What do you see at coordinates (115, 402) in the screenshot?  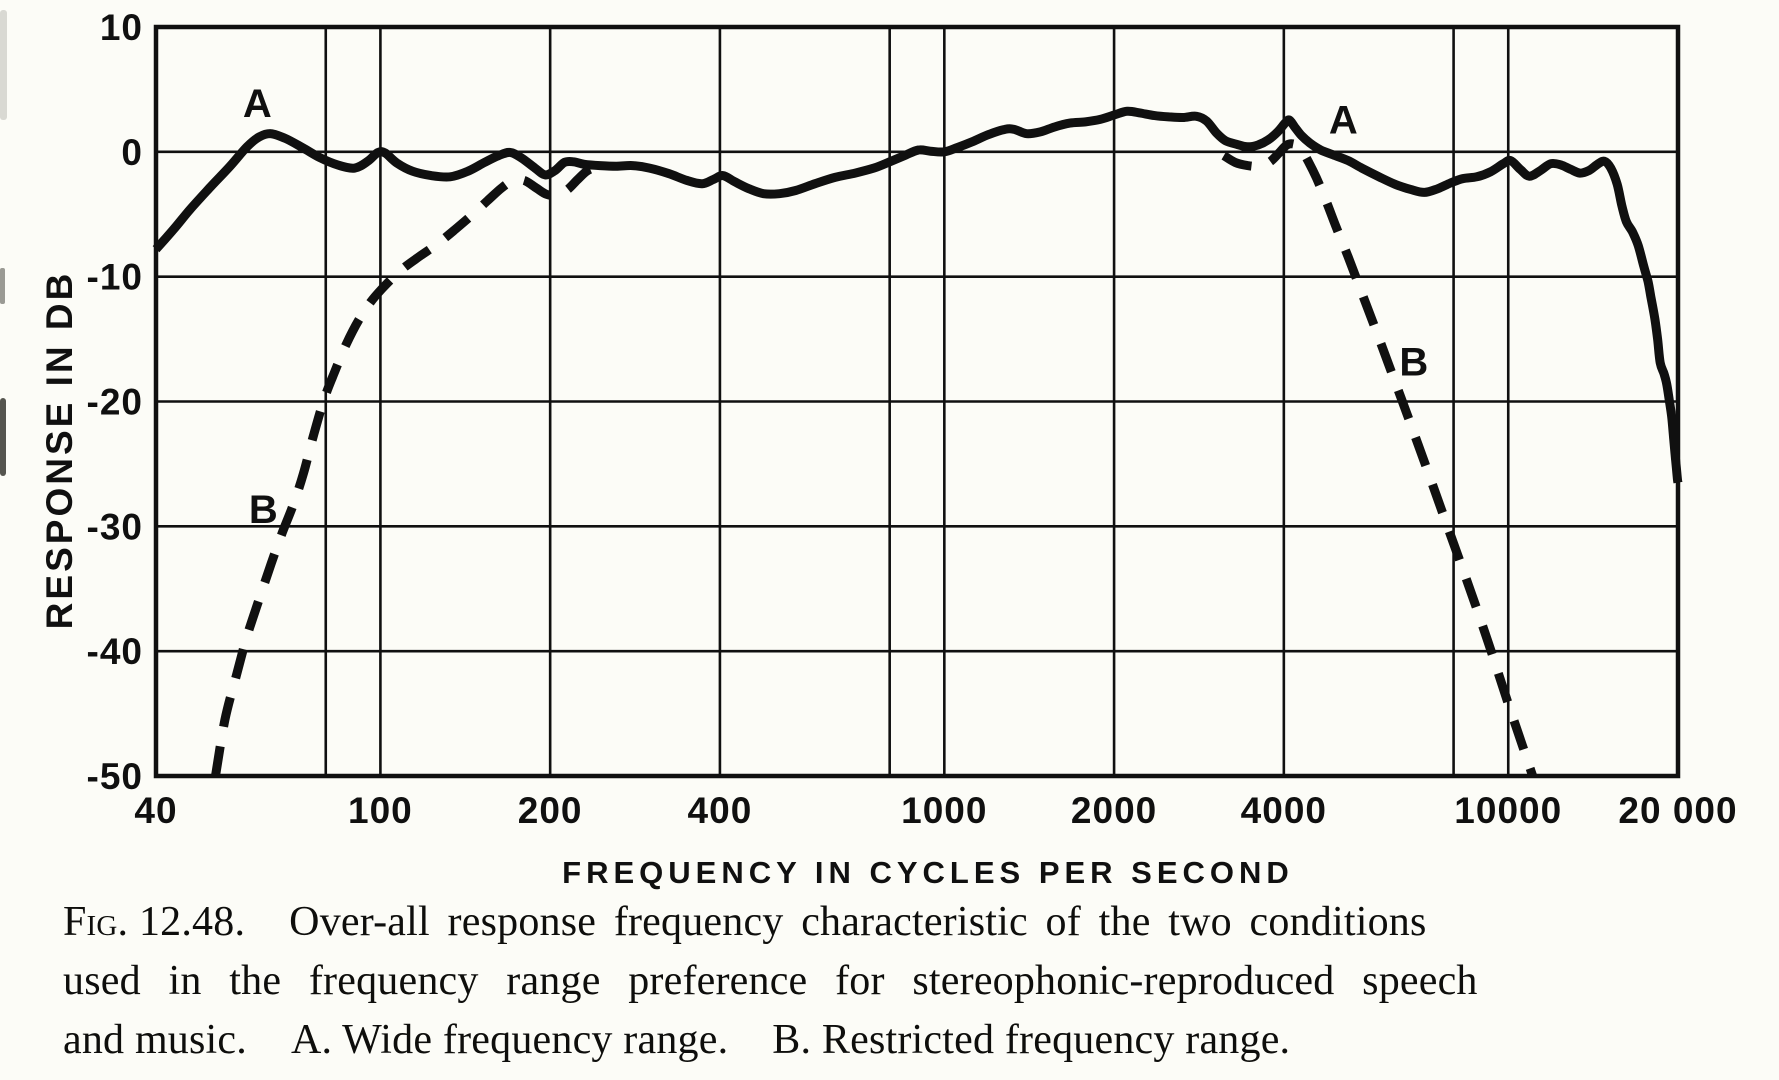 I see `y-tick-label: -20` at bounding box center [115, 402].